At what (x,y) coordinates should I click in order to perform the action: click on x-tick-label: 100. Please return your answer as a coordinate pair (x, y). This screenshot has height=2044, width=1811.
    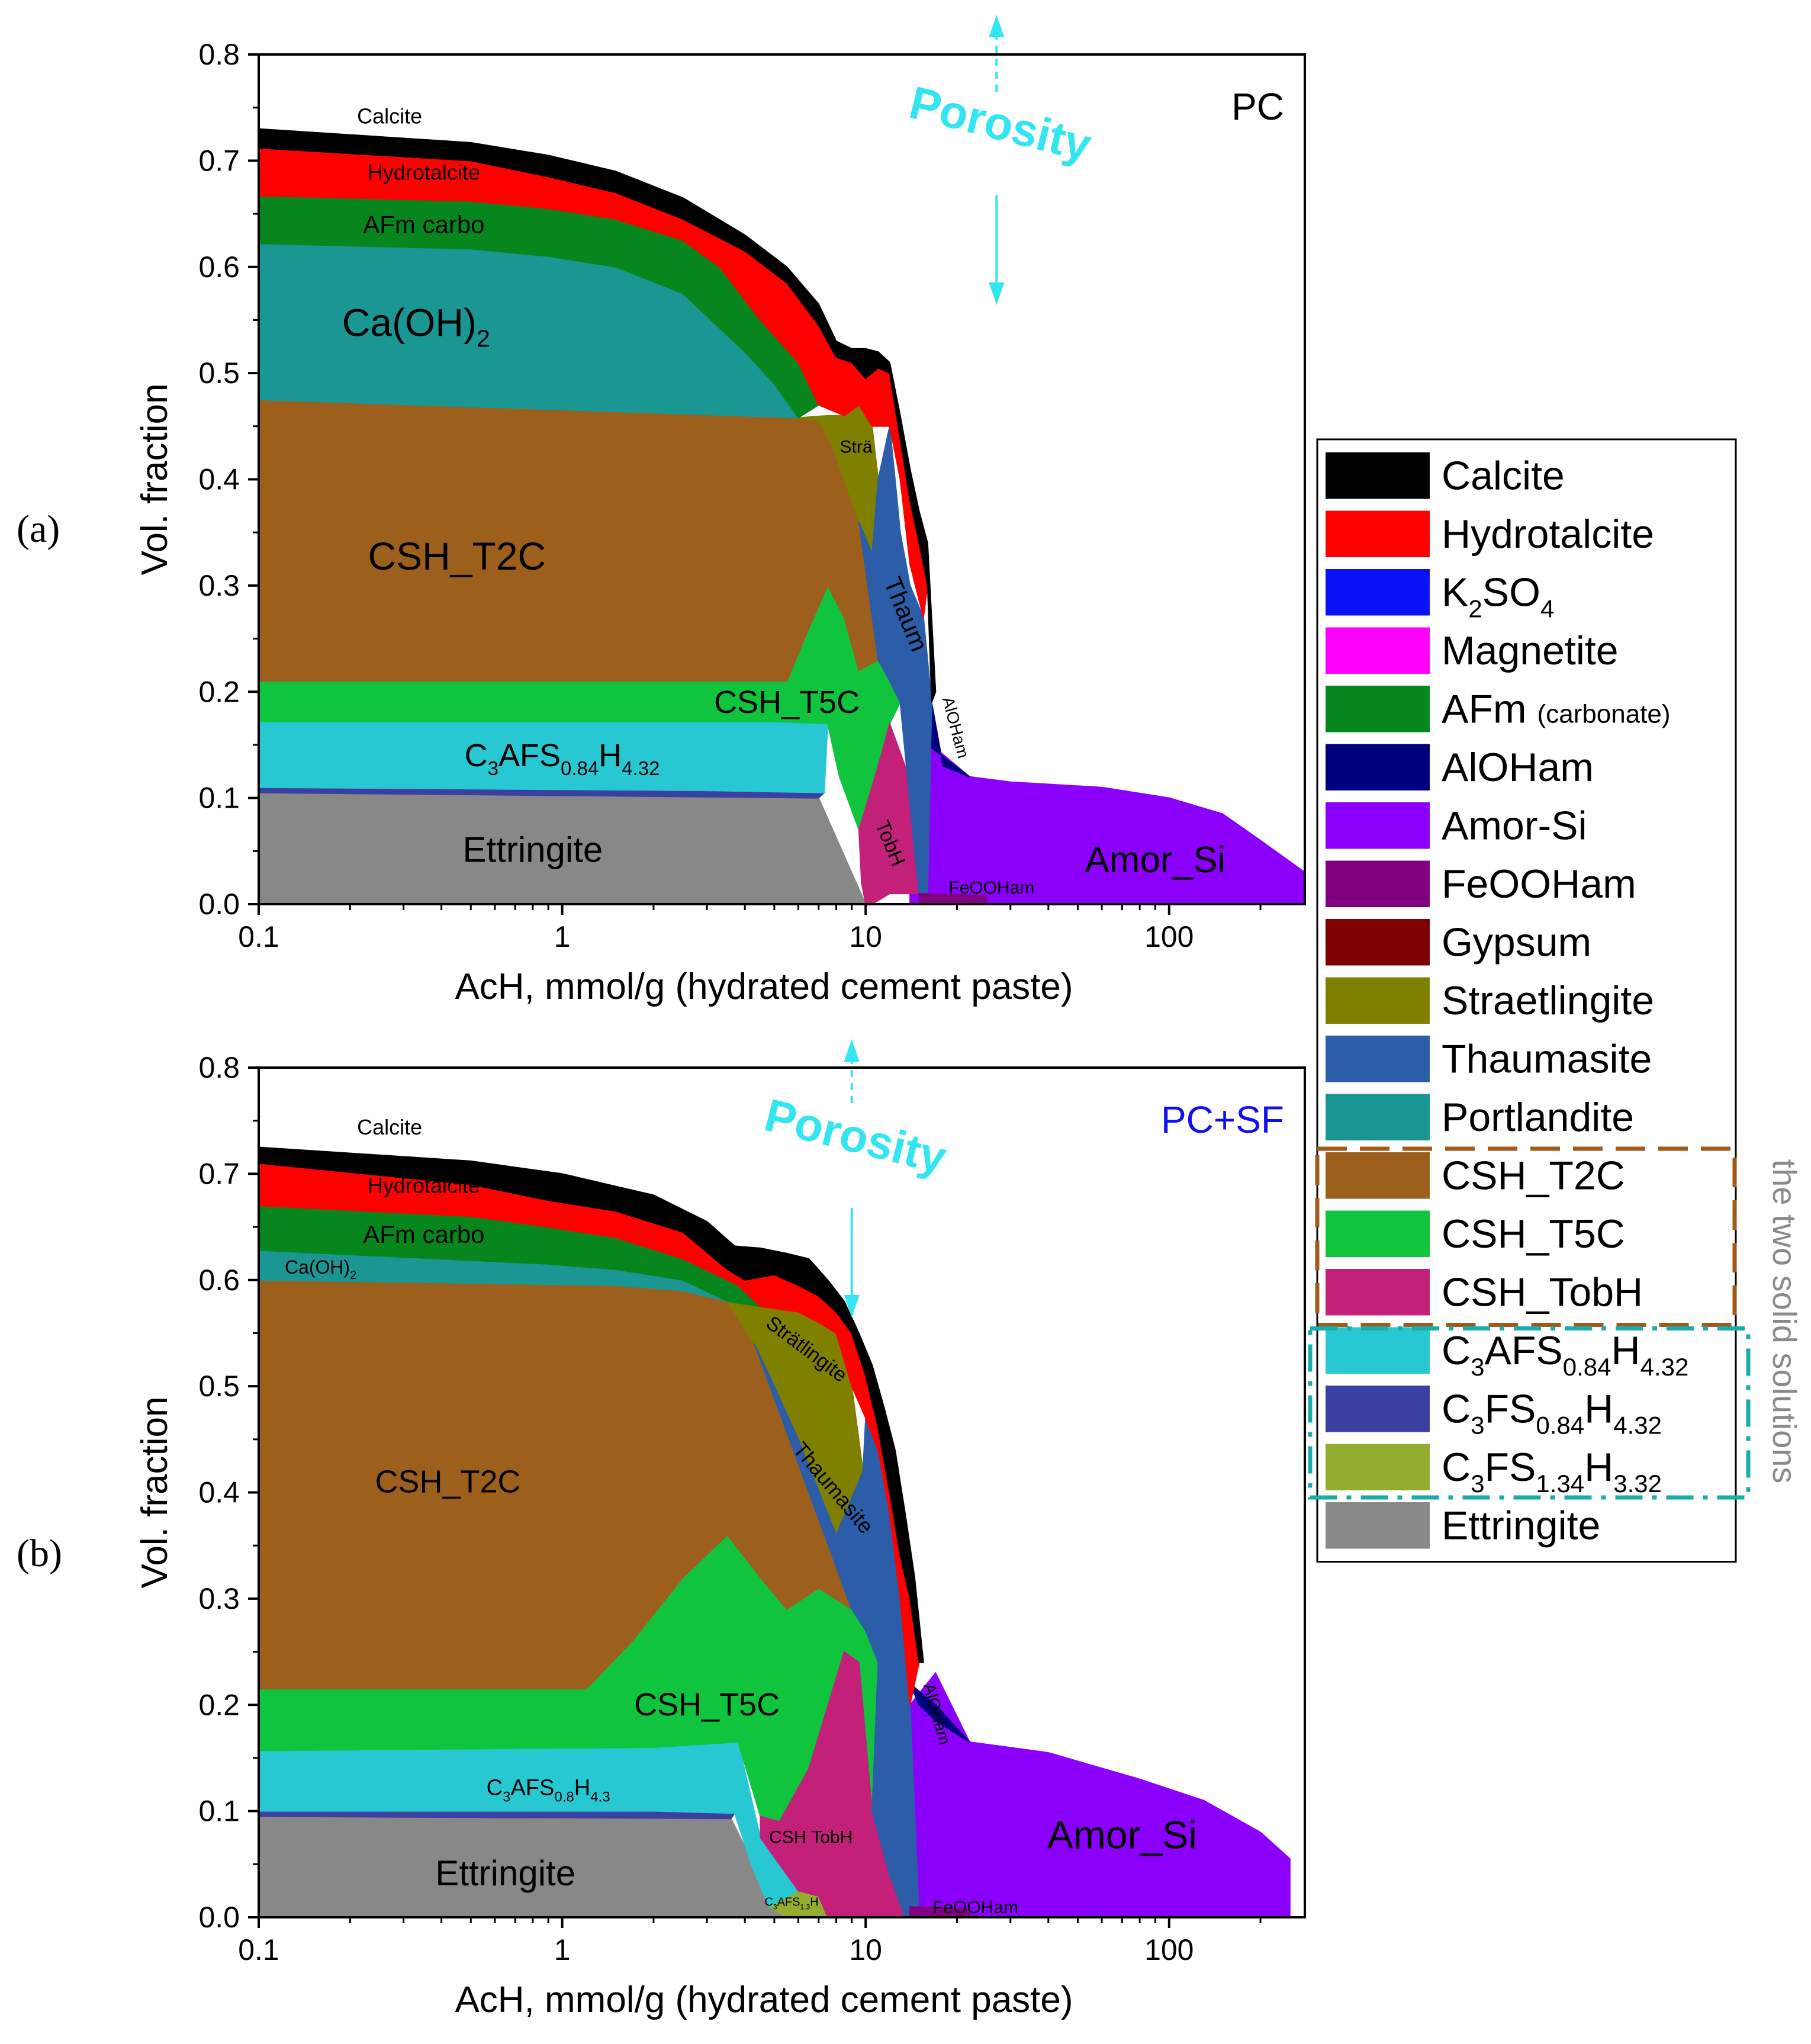
    Looking at the image, I should click on (1169, 936).